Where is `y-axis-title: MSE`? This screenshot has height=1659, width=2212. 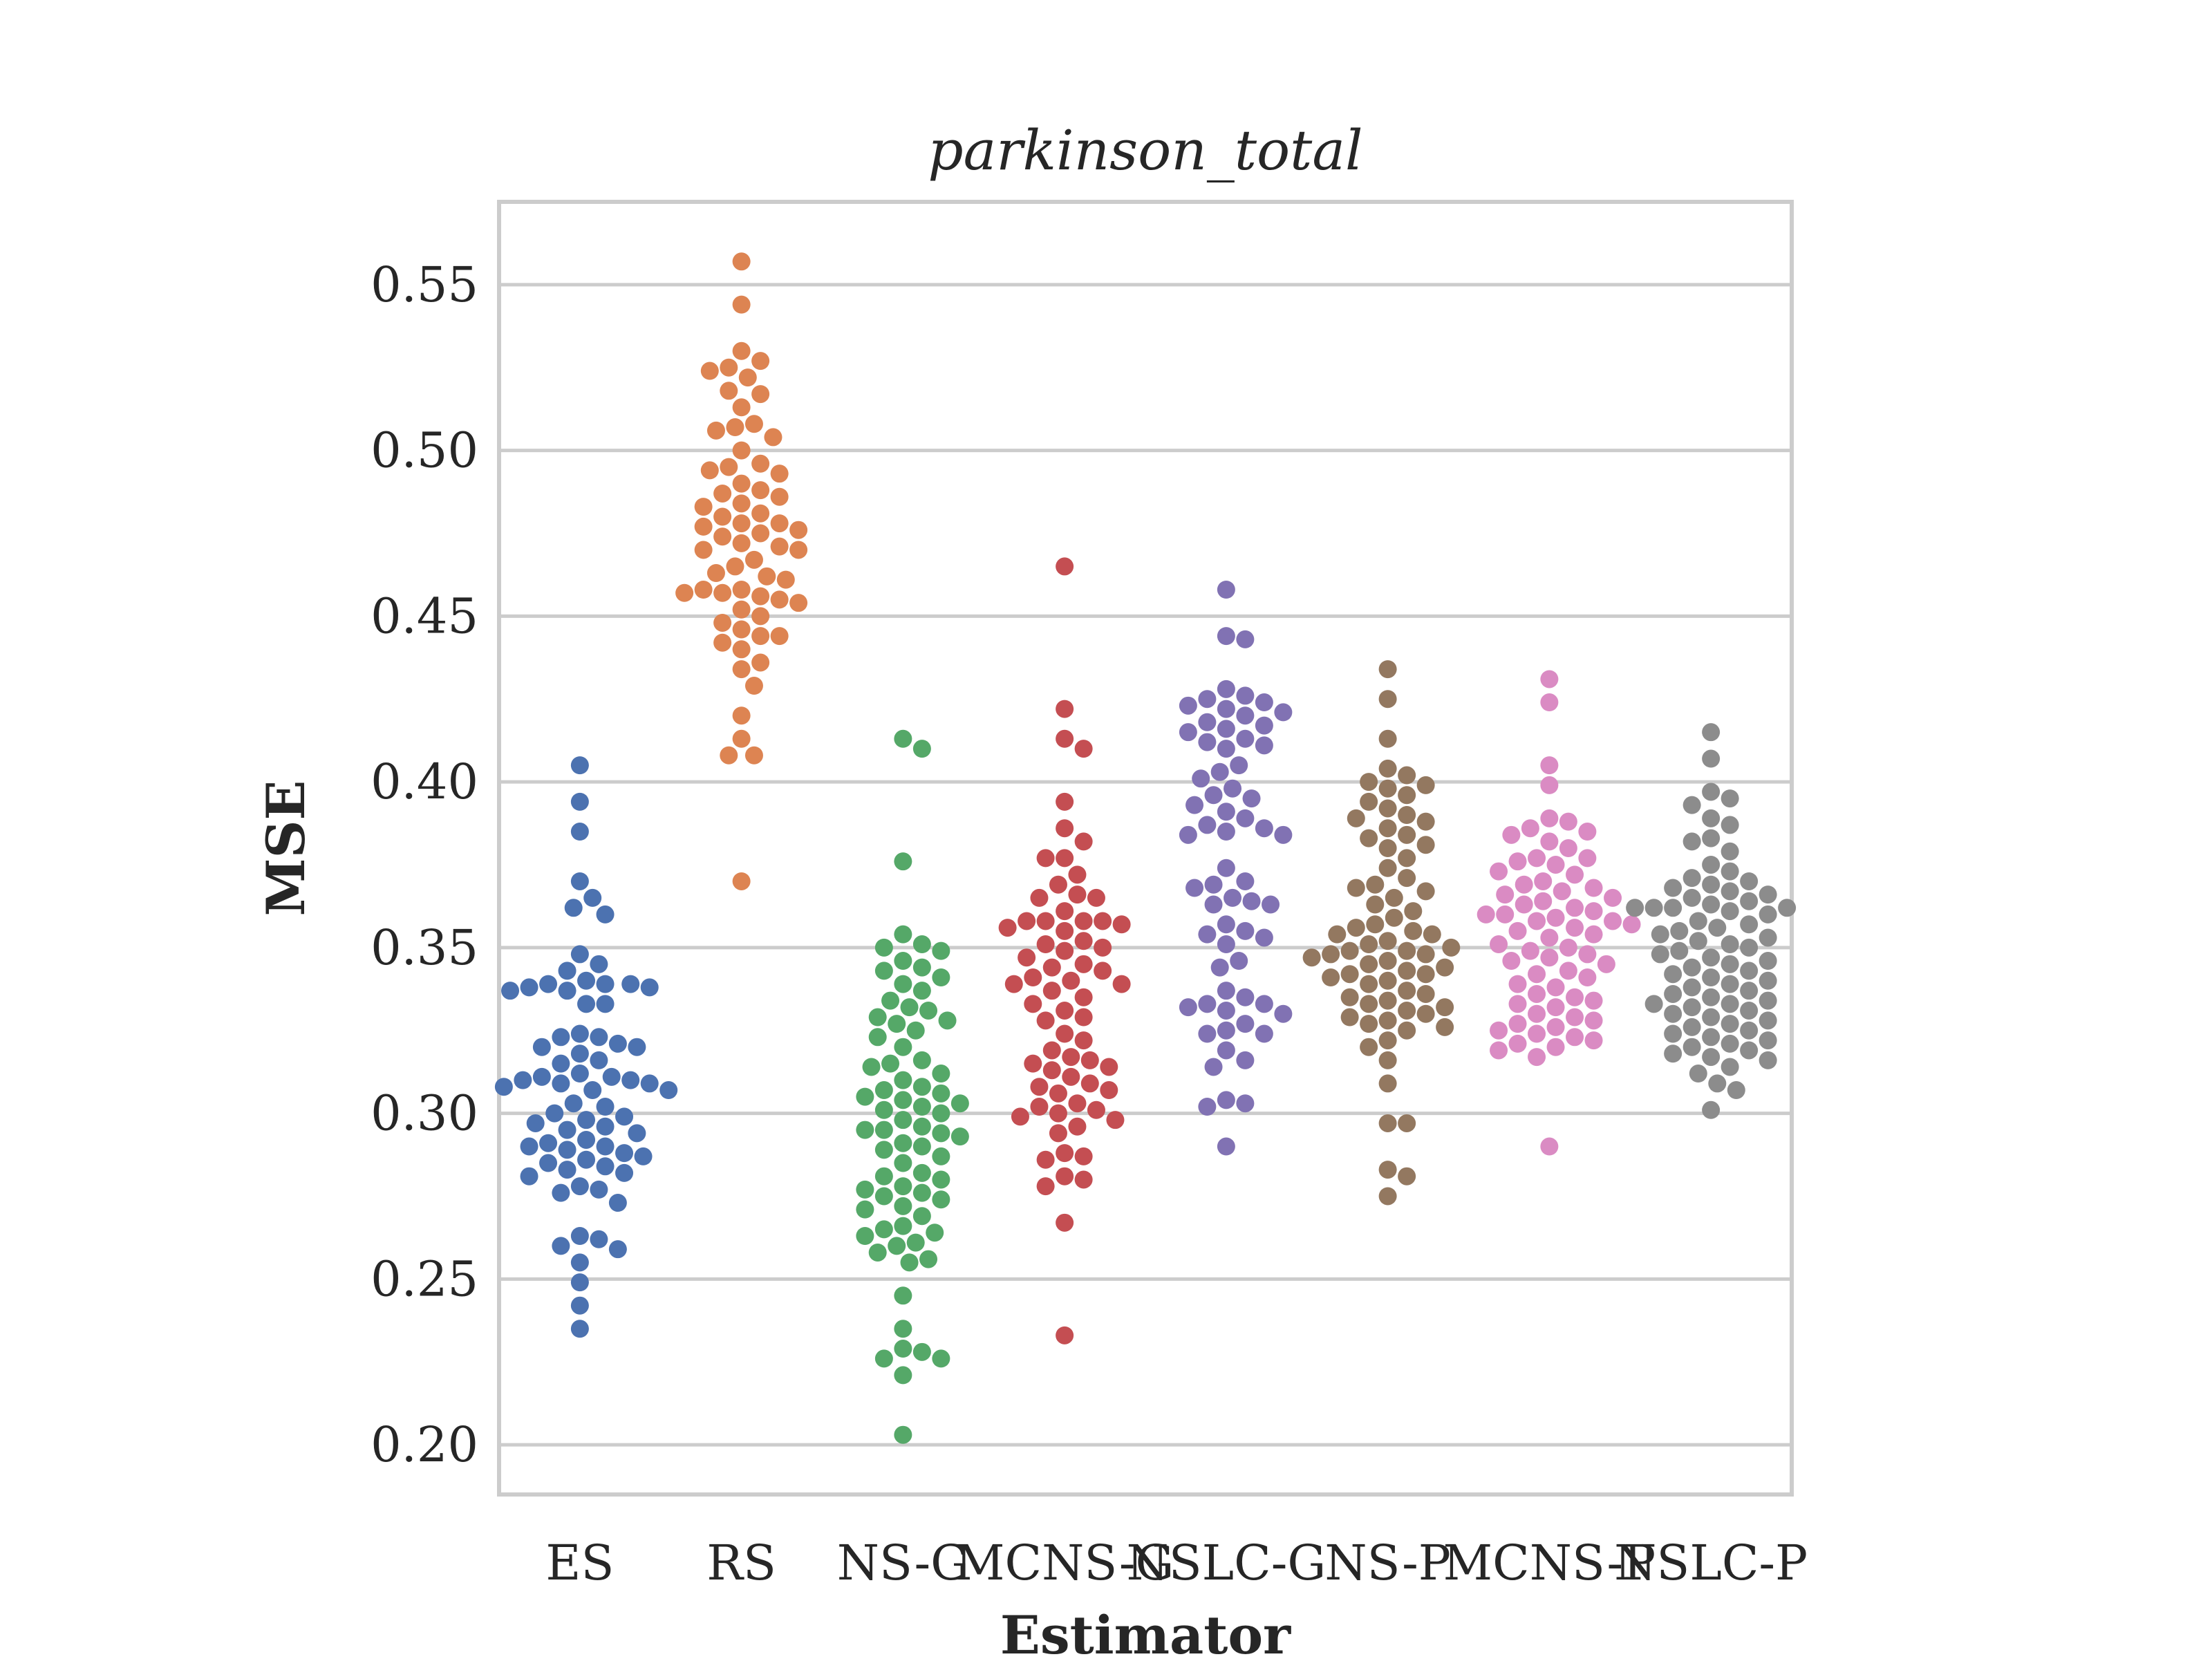
y-axis-title: MSE is located at coordinates (286, 848).